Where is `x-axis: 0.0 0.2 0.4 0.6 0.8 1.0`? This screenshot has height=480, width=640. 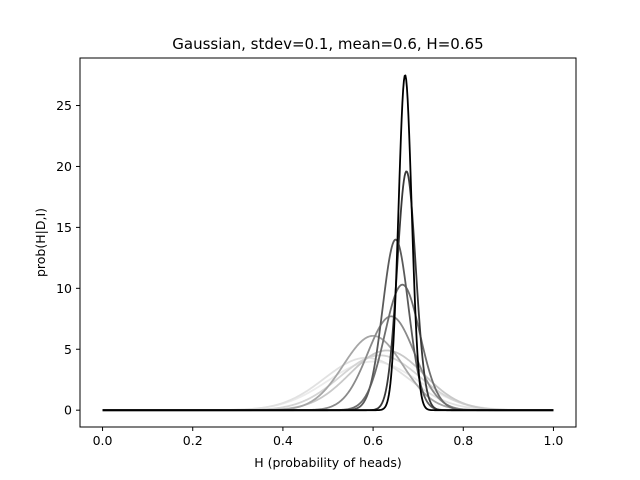
x-axis: 0.0 0.2 0.4 0.6 0.8 1.0 is located at coordinates (328, 437).